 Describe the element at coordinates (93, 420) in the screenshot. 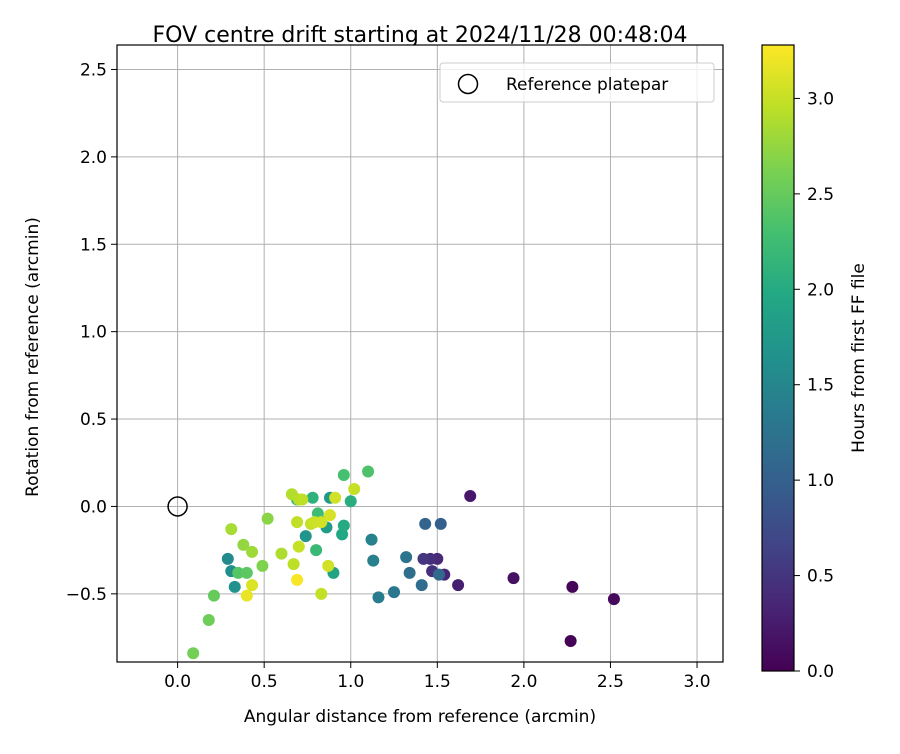

I see `y-tick-label: 0.5` at that location.